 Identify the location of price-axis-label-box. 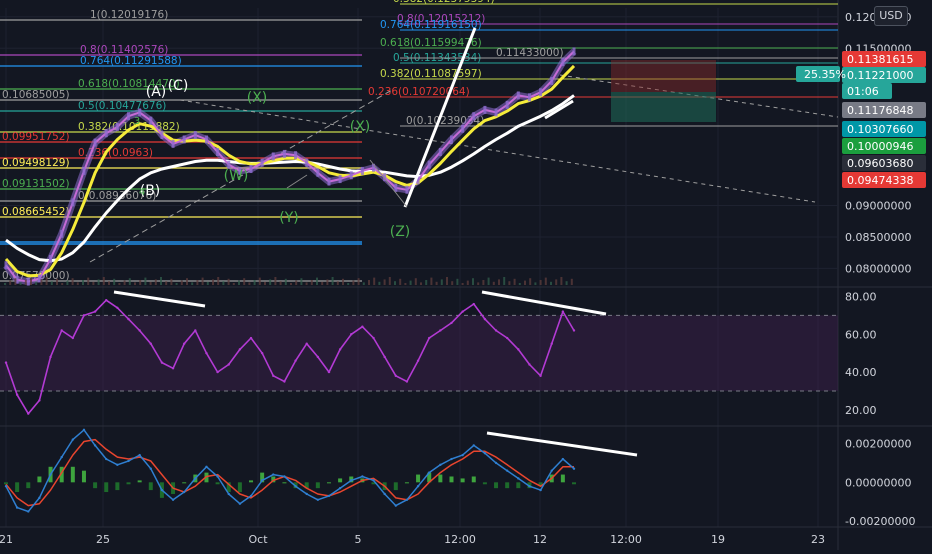
(884, 75).